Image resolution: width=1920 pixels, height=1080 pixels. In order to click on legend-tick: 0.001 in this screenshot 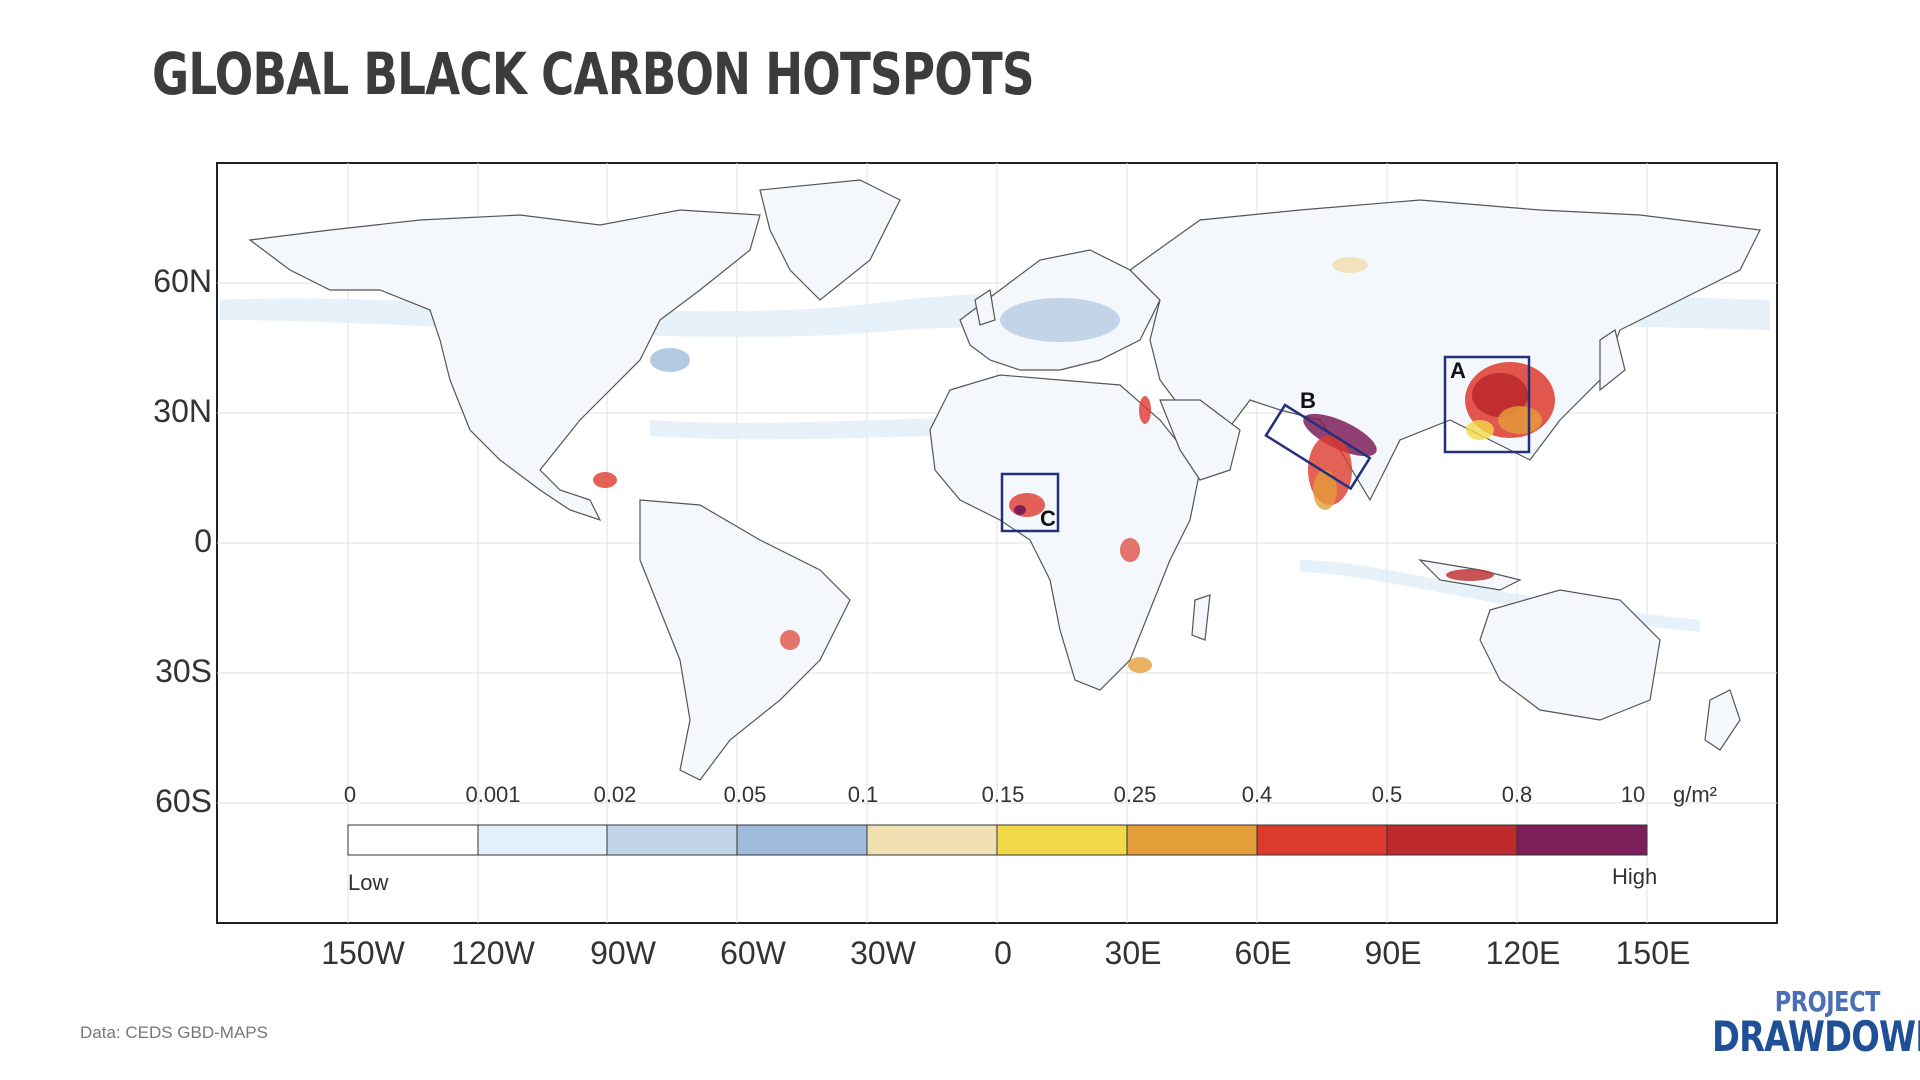, I will do `click(493, 794)`.